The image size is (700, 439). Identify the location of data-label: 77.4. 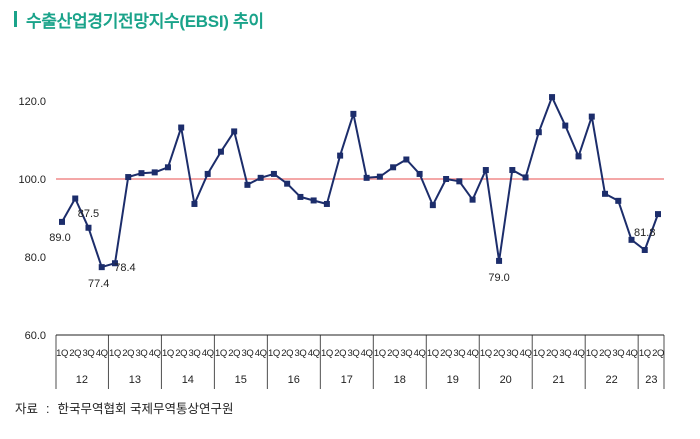
(98, 284).